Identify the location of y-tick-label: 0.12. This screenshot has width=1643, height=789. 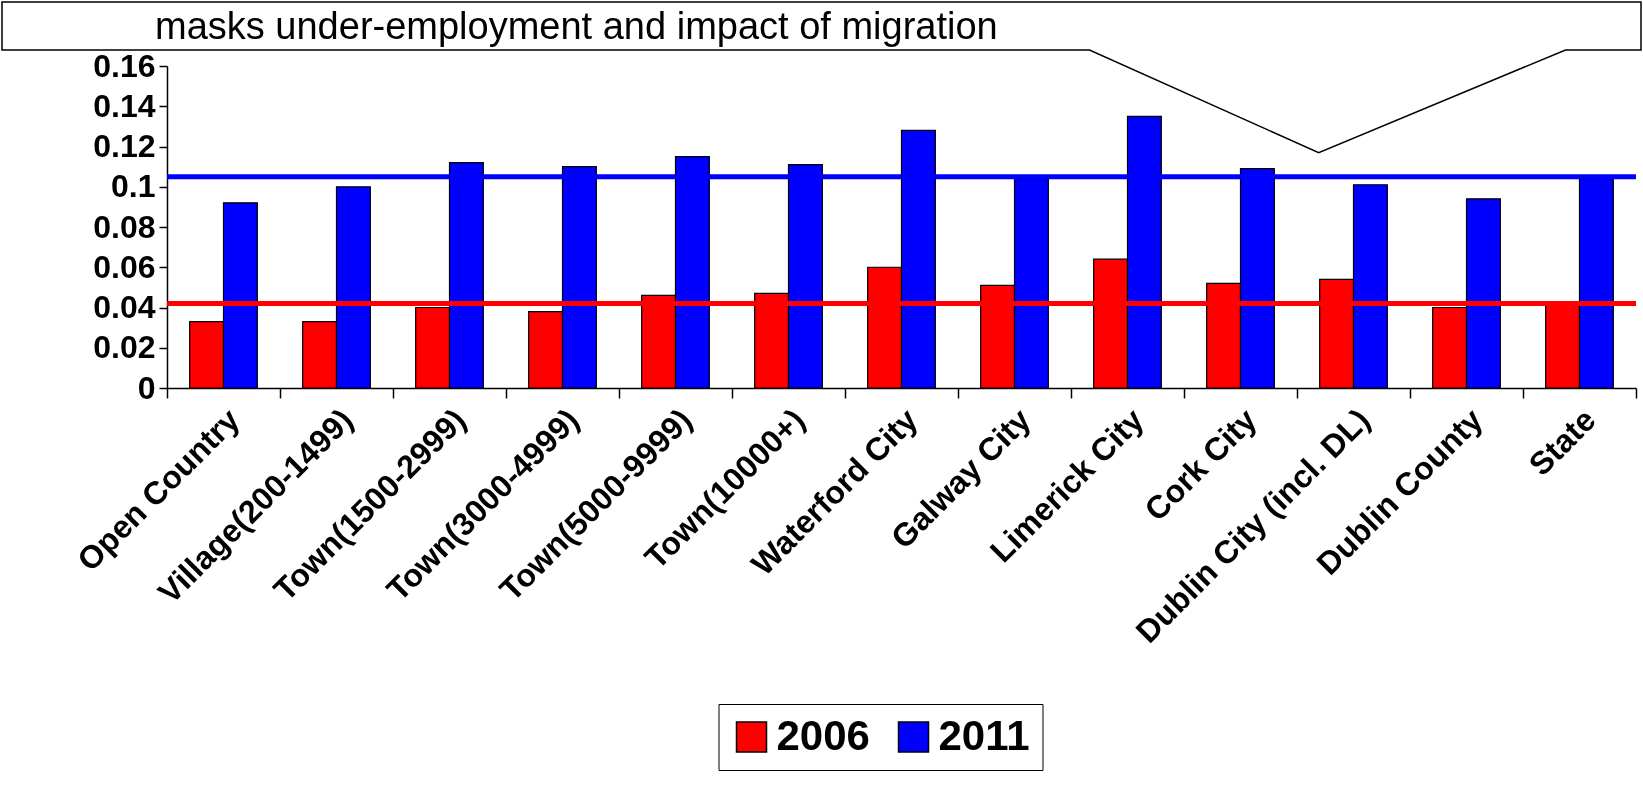
(124, 146).